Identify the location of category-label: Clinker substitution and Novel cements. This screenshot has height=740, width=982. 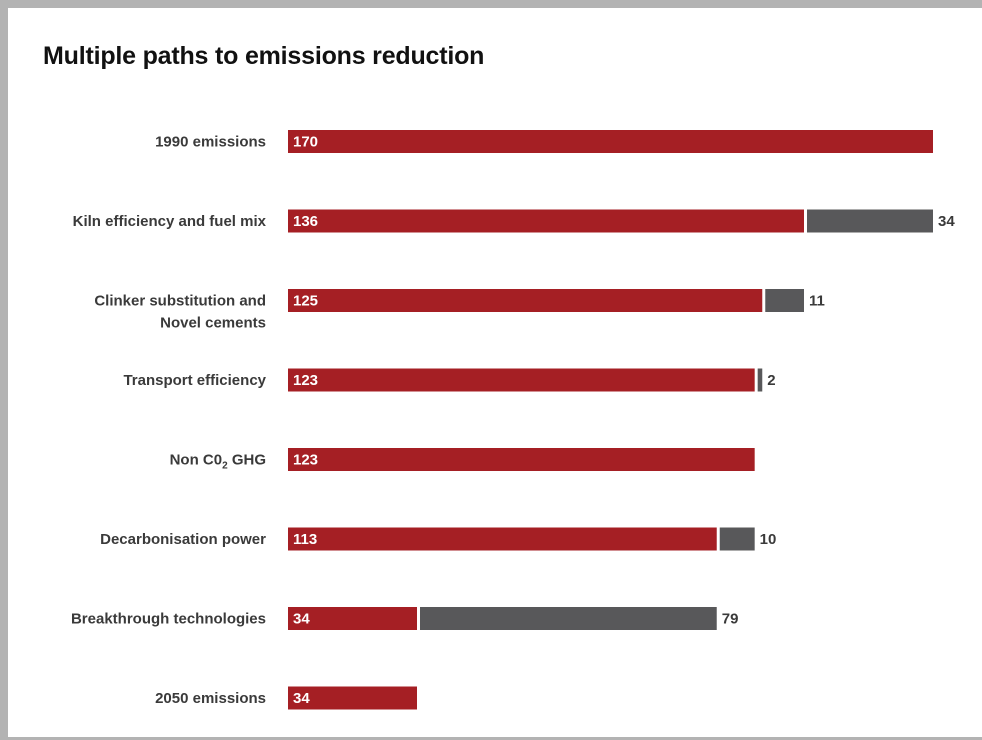
(180, 312).